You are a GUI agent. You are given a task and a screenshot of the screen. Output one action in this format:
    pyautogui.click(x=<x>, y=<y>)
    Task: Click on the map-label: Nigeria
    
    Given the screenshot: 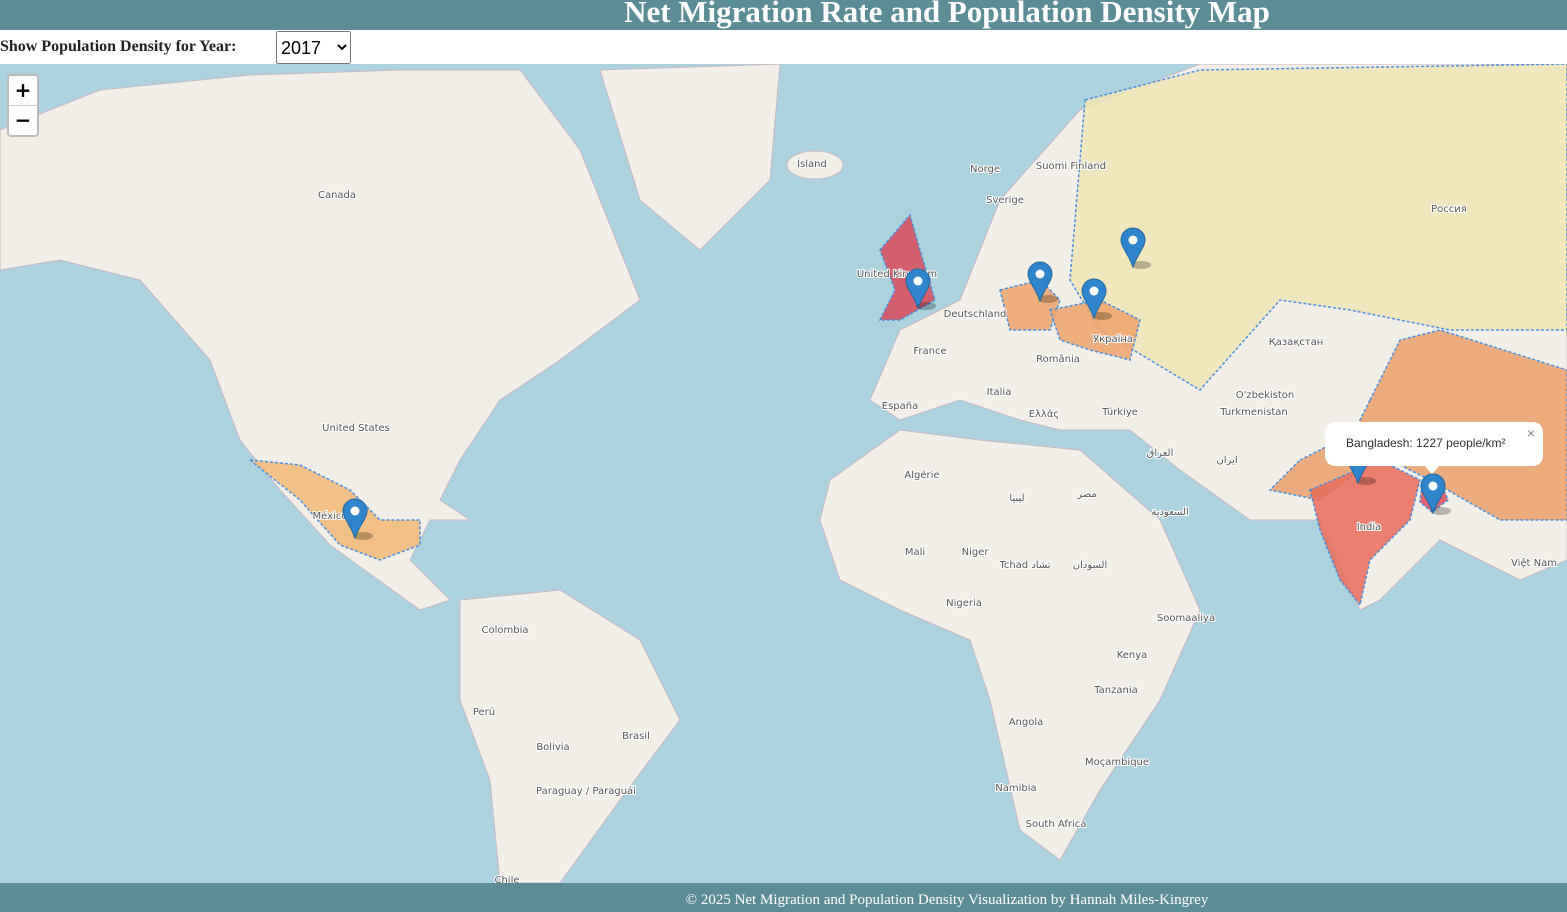 What is the action you would take?
    pyautogui.click(x=964, y=603)
    